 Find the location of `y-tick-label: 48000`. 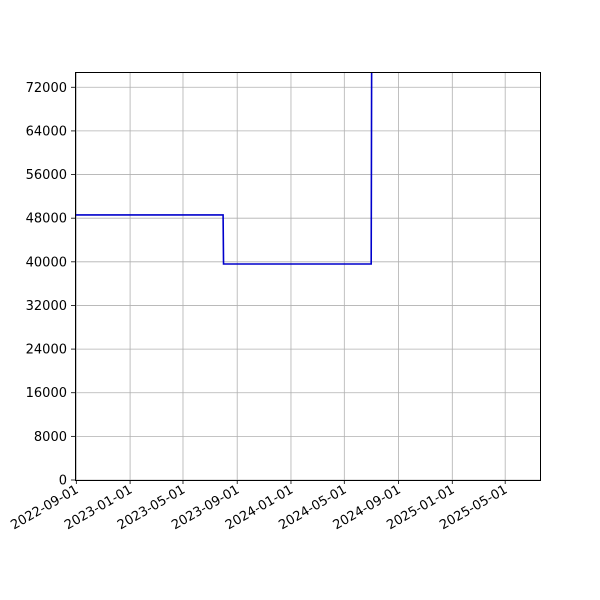

y-tick-label: 48000 is located at coordinates (46, 219).